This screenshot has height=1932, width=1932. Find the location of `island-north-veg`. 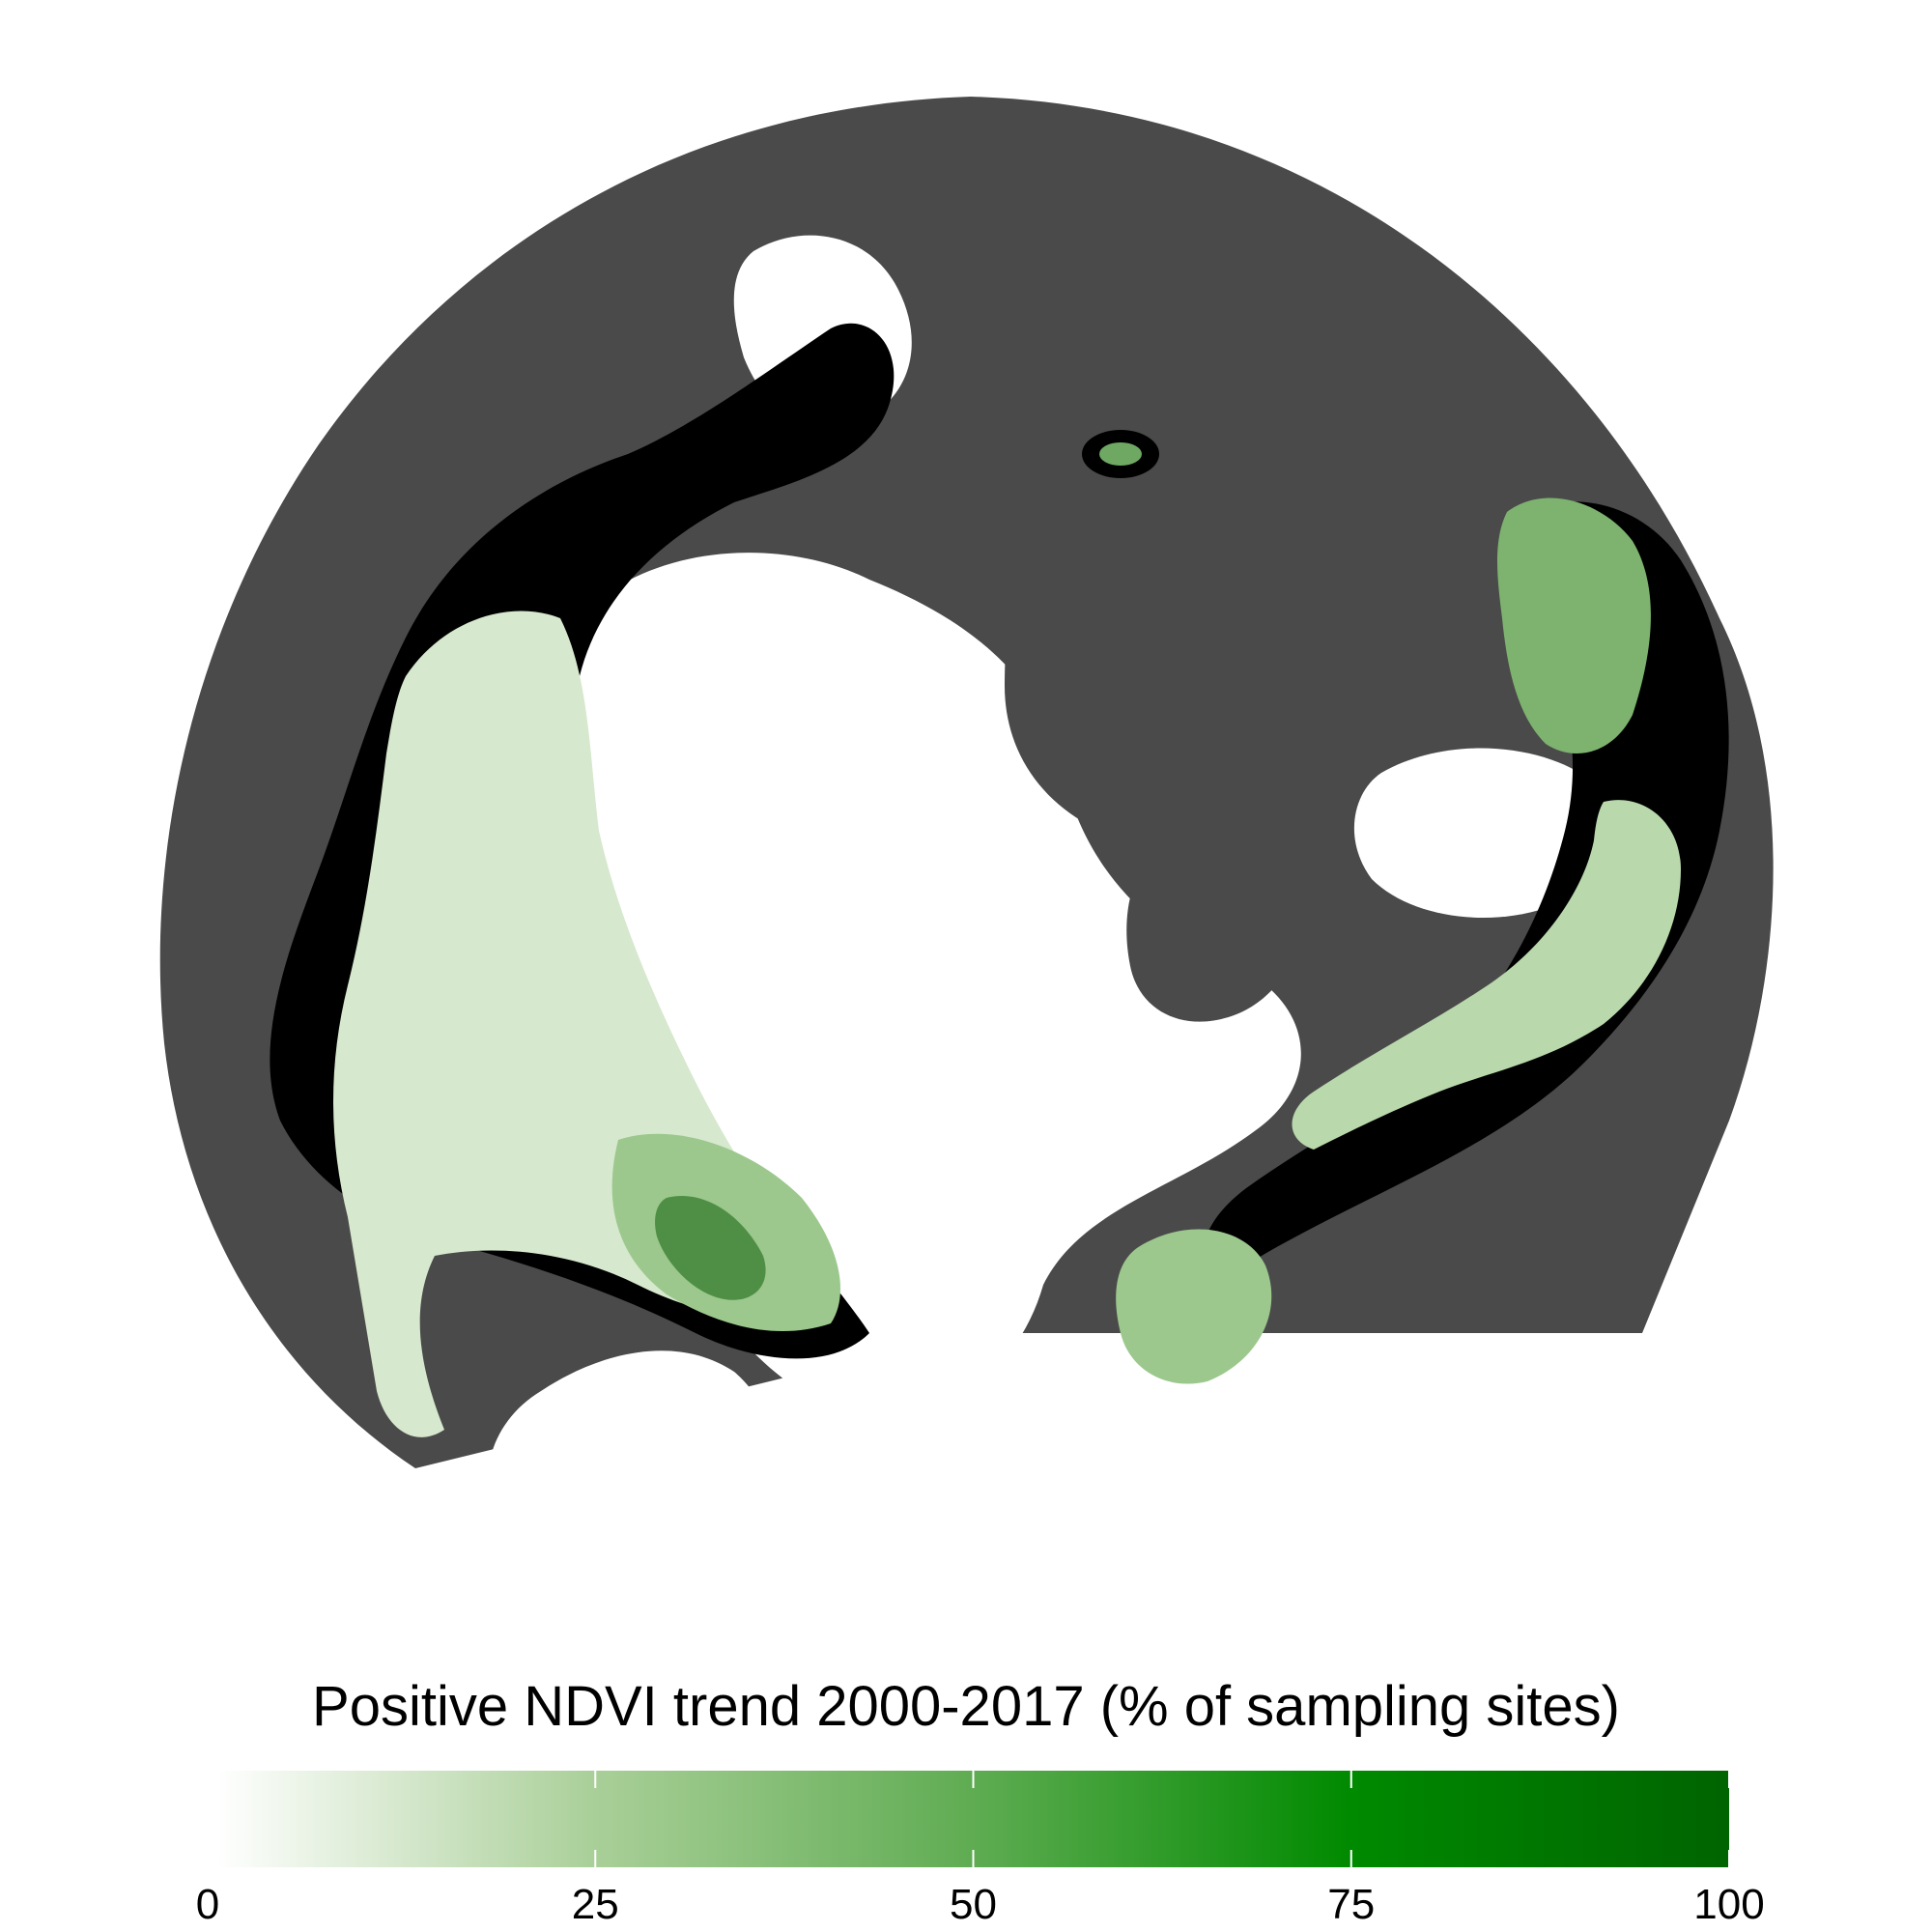

island-north-veg is located at coordinates (1120, 454).